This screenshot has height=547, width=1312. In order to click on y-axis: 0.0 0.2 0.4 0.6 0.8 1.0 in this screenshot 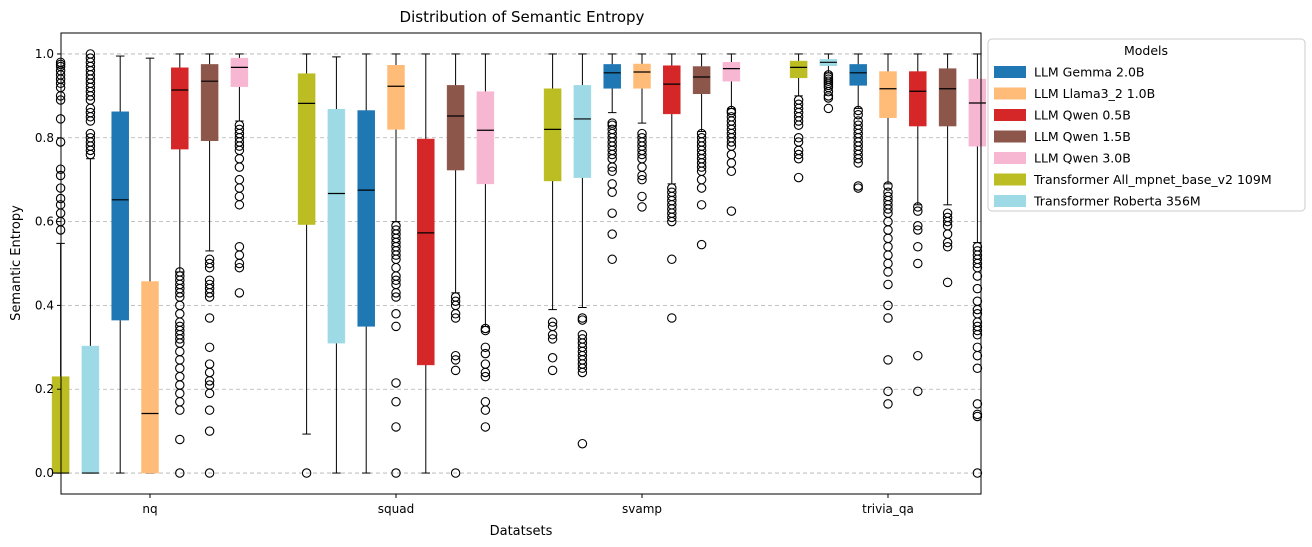, I will do `click(48, 263)`.